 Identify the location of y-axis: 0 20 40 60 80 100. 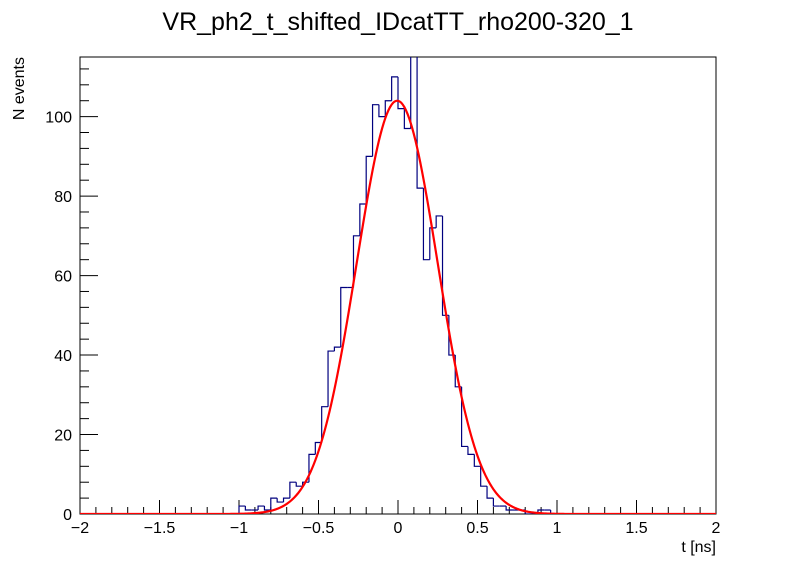
(71, 296).